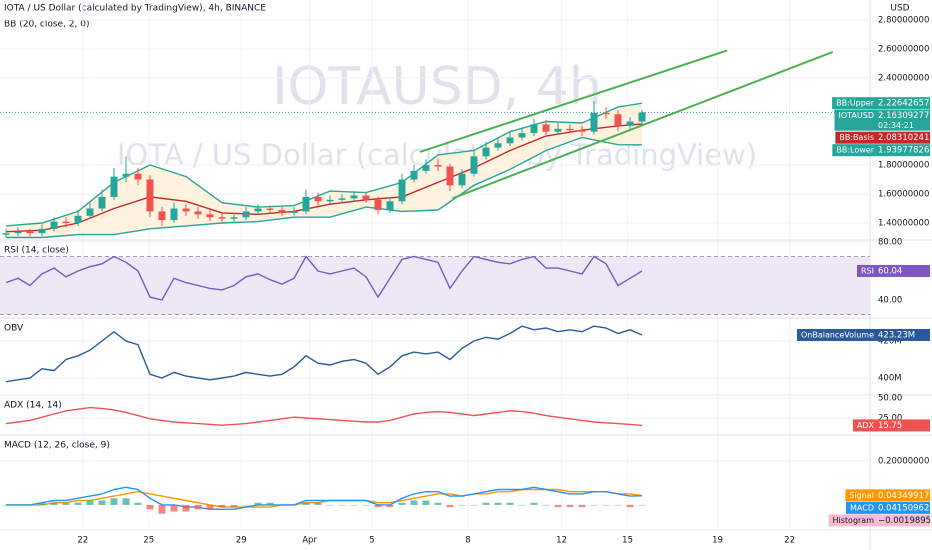 The height and width of the screenshot is (550, 932). What do you see at coordinates (855, 103) in the screenshot?
I see `label-name: BB:Upper` at bounding box center [855, 103].